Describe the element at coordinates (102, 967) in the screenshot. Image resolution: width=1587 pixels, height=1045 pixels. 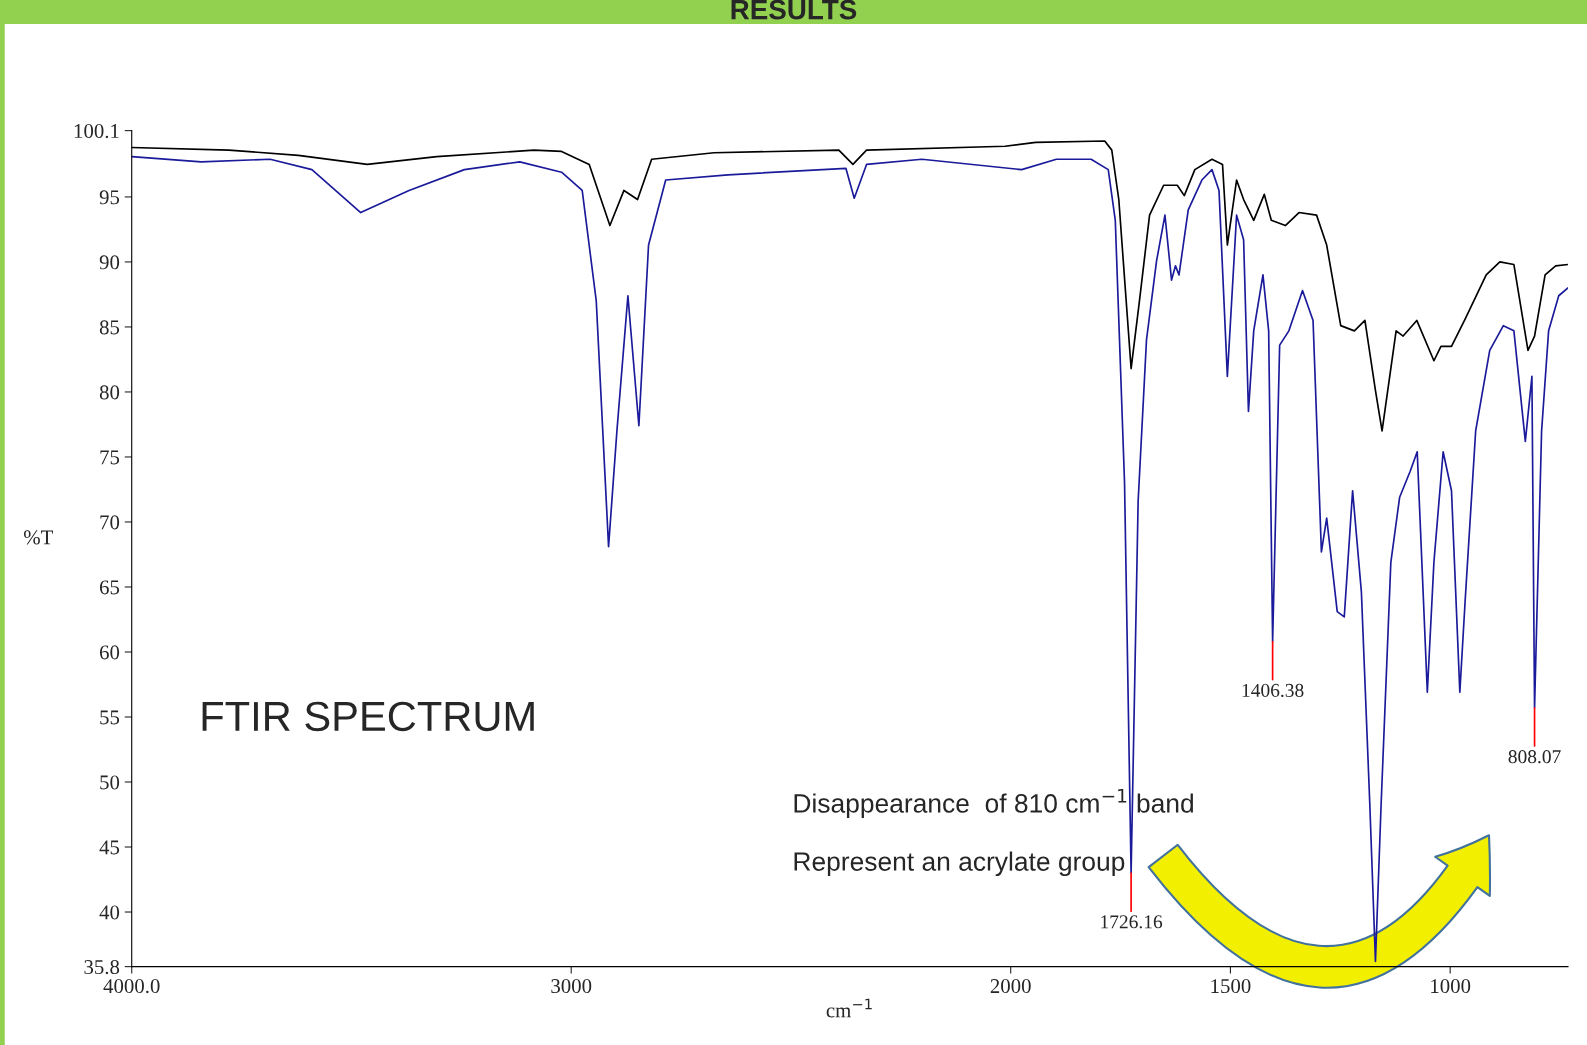
I see `y-tick-label: 35.8` at that location.